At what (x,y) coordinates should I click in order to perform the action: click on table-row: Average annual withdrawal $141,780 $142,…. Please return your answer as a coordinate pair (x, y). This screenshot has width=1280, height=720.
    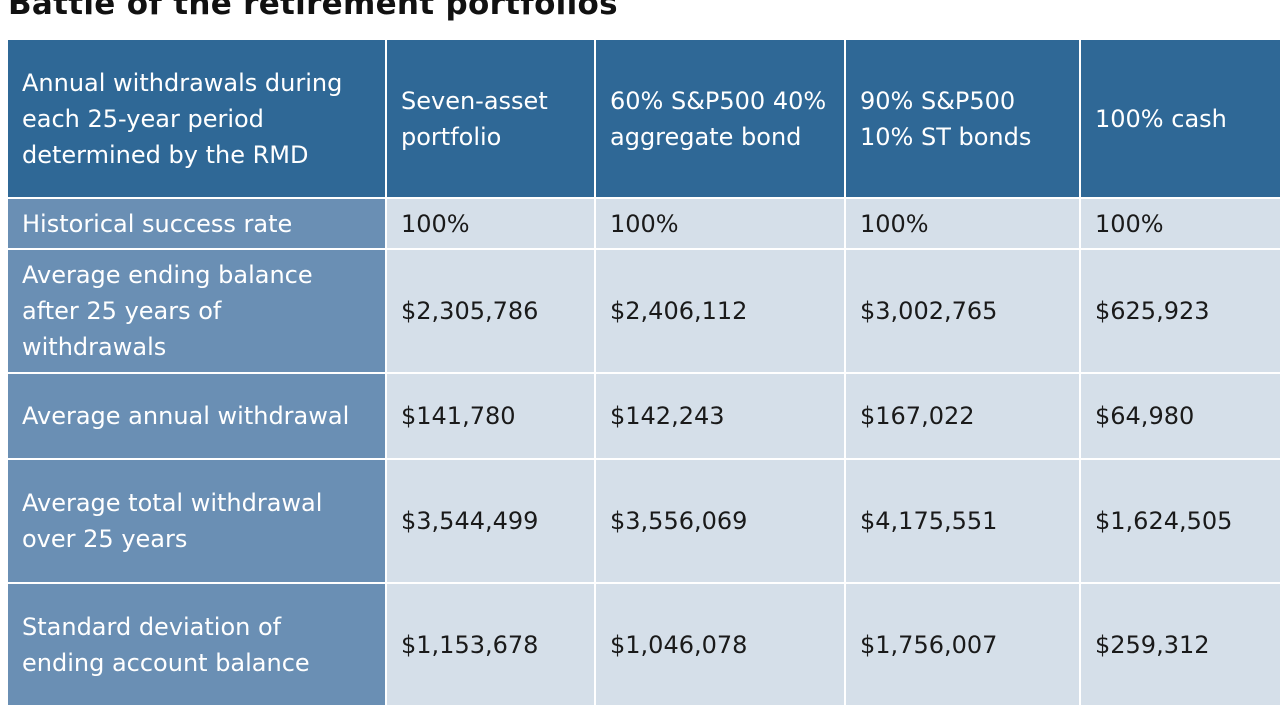
    Looking at the image, I should click on (644, 416).